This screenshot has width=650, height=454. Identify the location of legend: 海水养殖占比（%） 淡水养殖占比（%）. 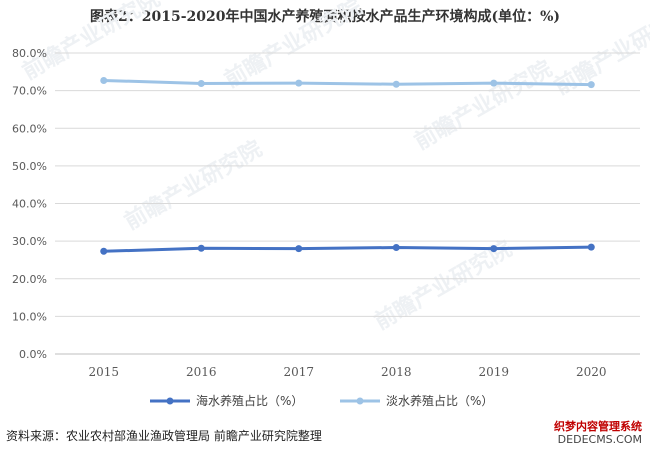
(321, 400).